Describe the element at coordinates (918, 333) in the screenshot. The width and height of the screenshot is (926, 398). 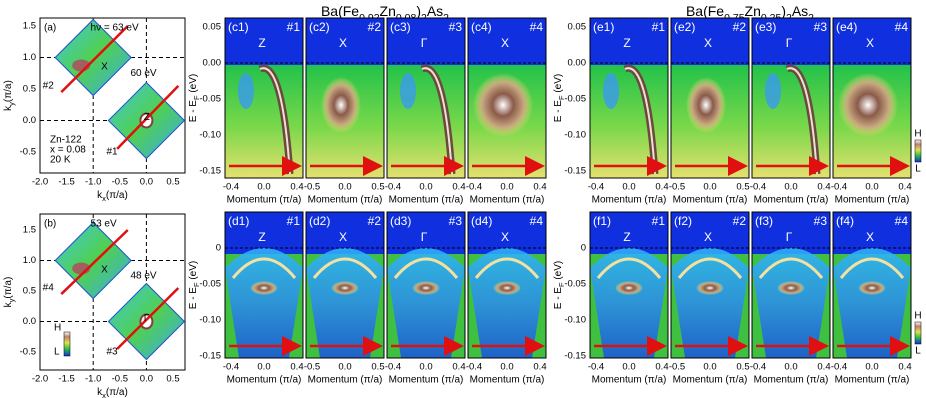
I see `colorbar` at that location.